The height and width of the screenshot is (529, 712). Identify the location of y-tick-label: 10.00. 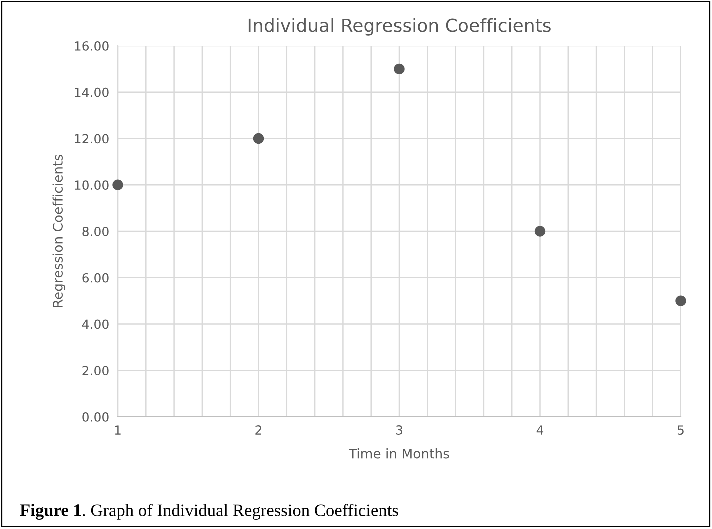
(92, 185).